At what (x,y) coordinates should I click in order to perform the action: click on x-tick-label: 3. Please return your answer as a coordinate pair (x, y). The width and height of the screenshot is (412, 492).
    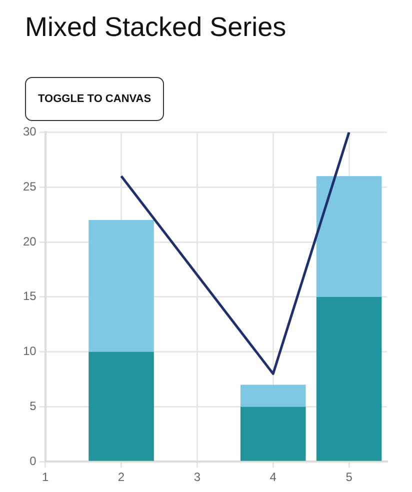
    Looking at the image, I should click on (197, 477).